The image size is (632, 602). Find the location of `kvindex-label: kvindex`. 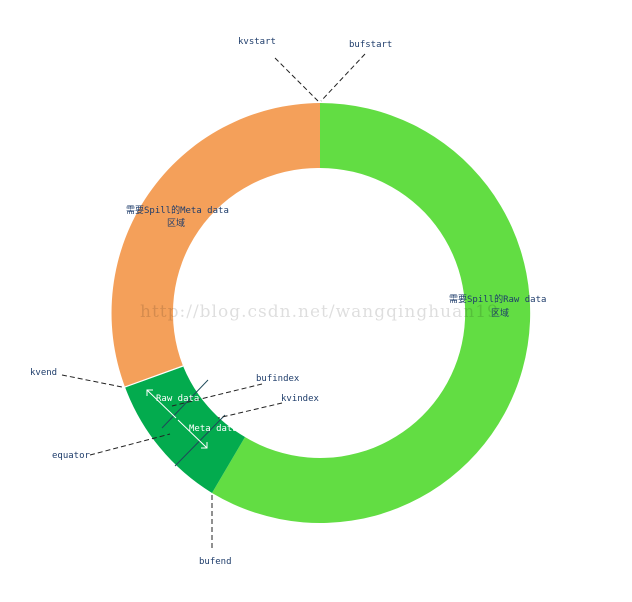

kvindex-label: kvindex is located at coordinates (300, 399).